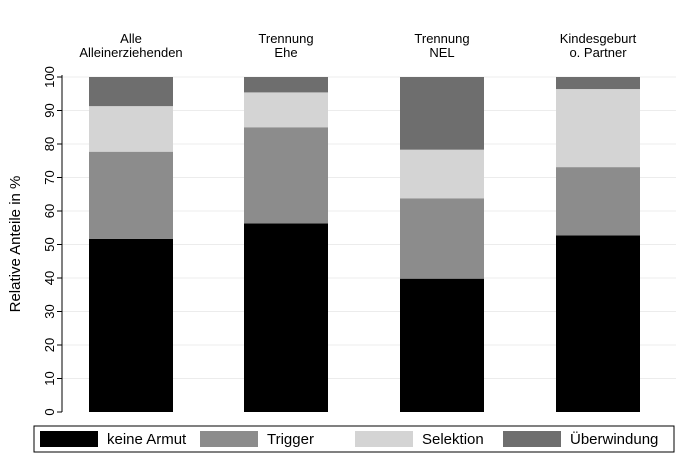 The image size is (686, 454). Describe the element at coordinates (598, 38) in the screenshot. I see `category-label: Kindesgeburt` at that location.